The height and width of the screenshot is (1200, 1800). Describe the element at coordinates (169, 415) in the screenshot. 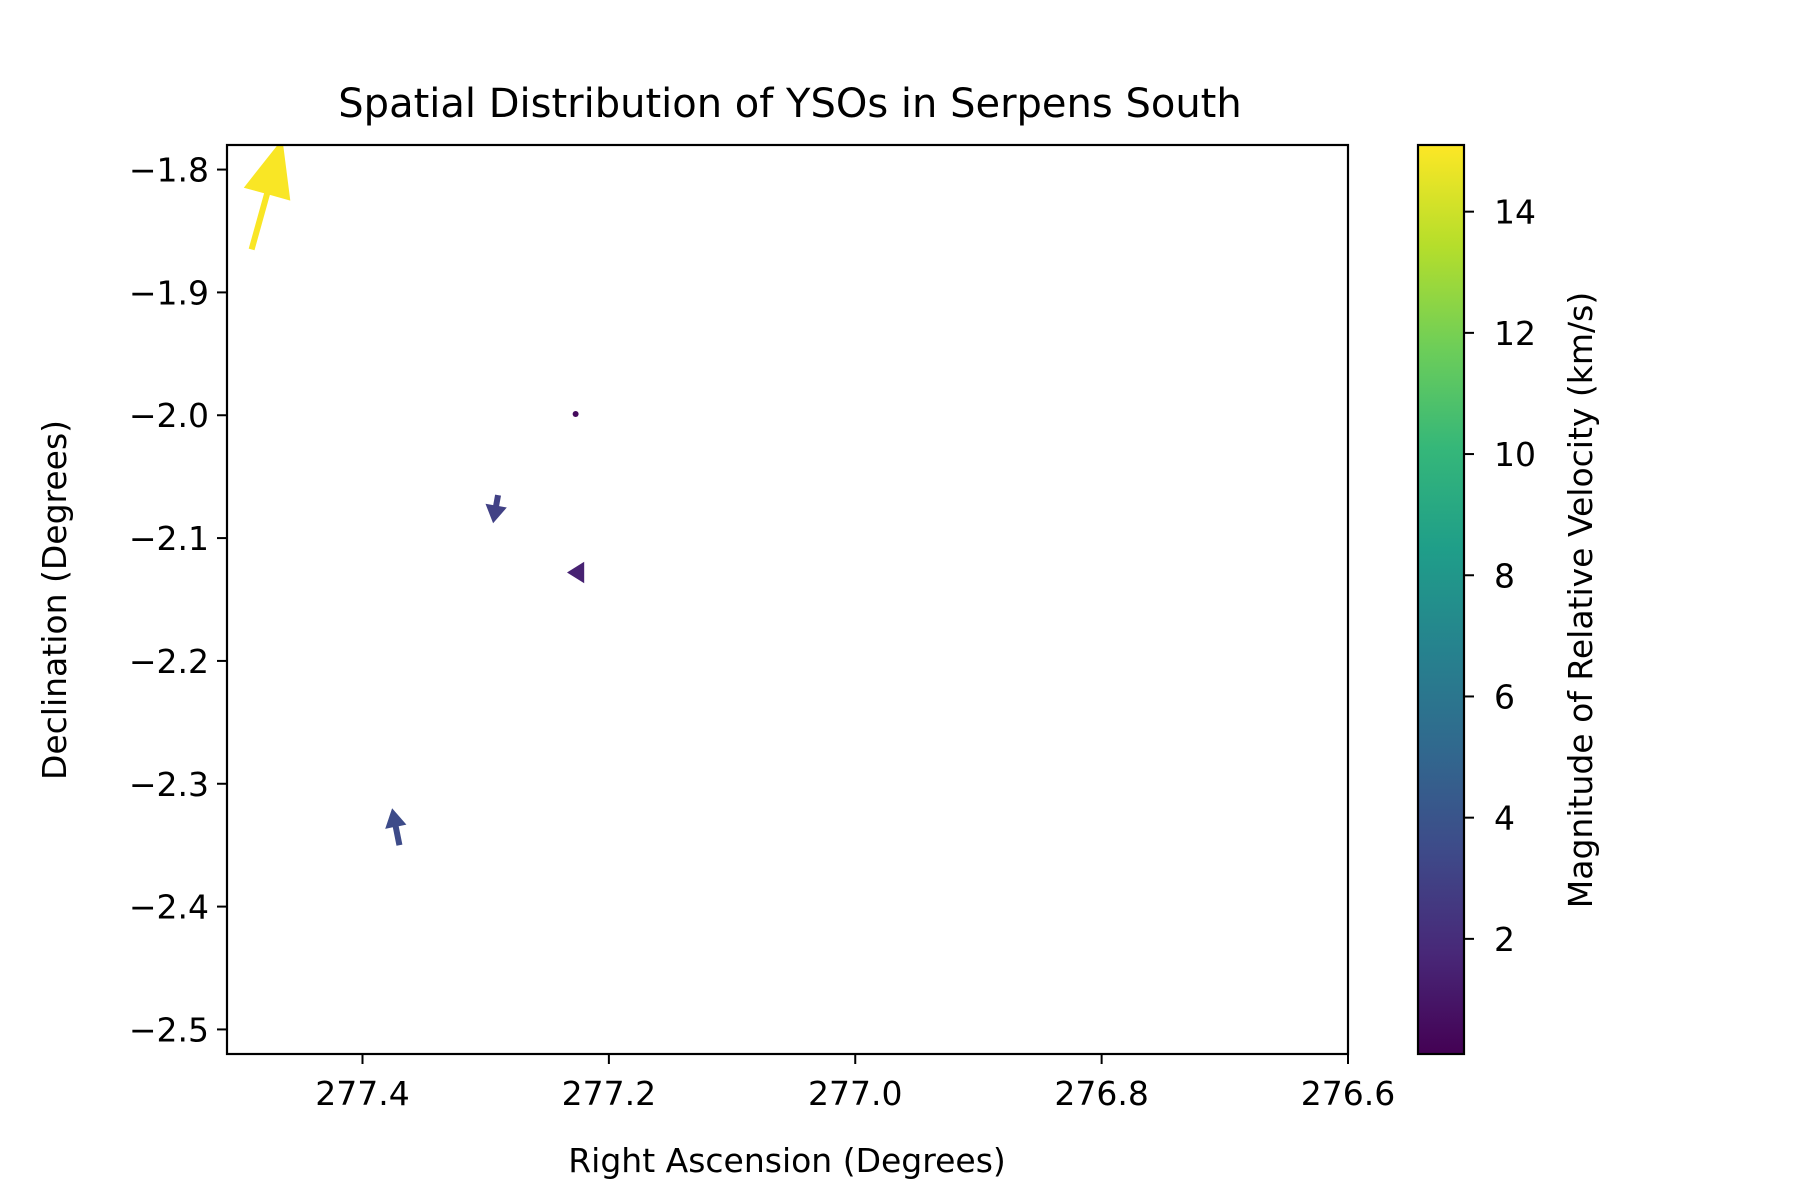

I see `y-tick-label: −2.0` at that location.